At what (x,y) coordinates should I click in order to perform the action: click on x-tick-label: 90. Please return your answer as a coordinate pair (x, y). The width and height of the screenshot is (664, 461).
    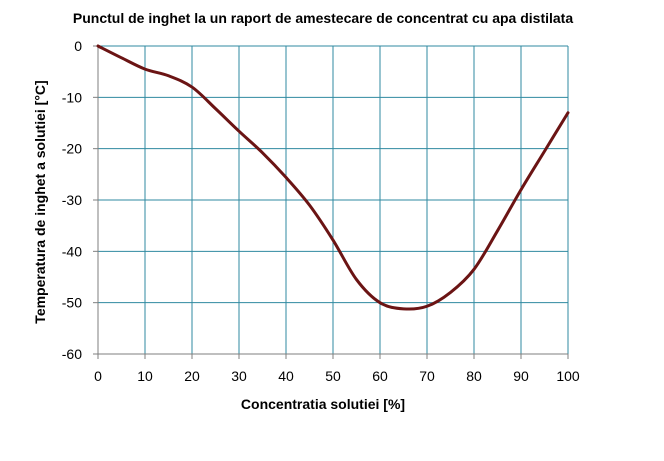
    Looking at the image, I should click on (521, 376).